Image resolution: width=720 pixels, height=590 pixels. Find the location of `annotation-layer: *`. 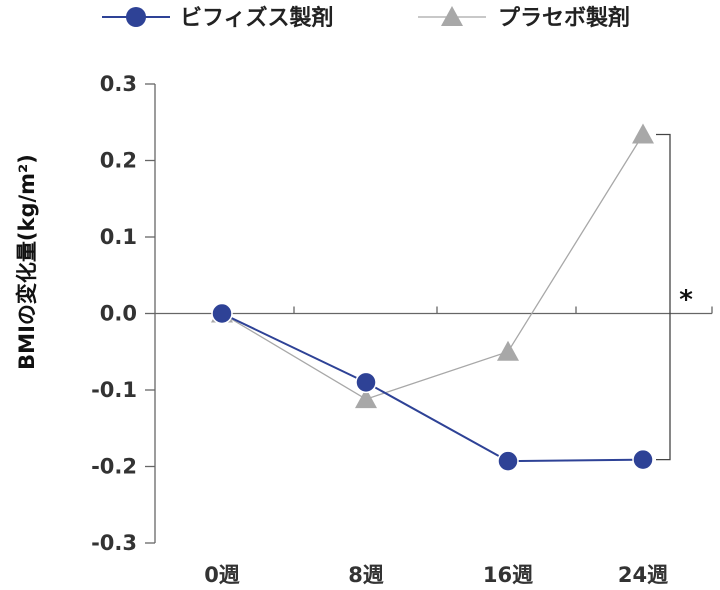

annotation-layer: * is located at coordinates (674, 297).